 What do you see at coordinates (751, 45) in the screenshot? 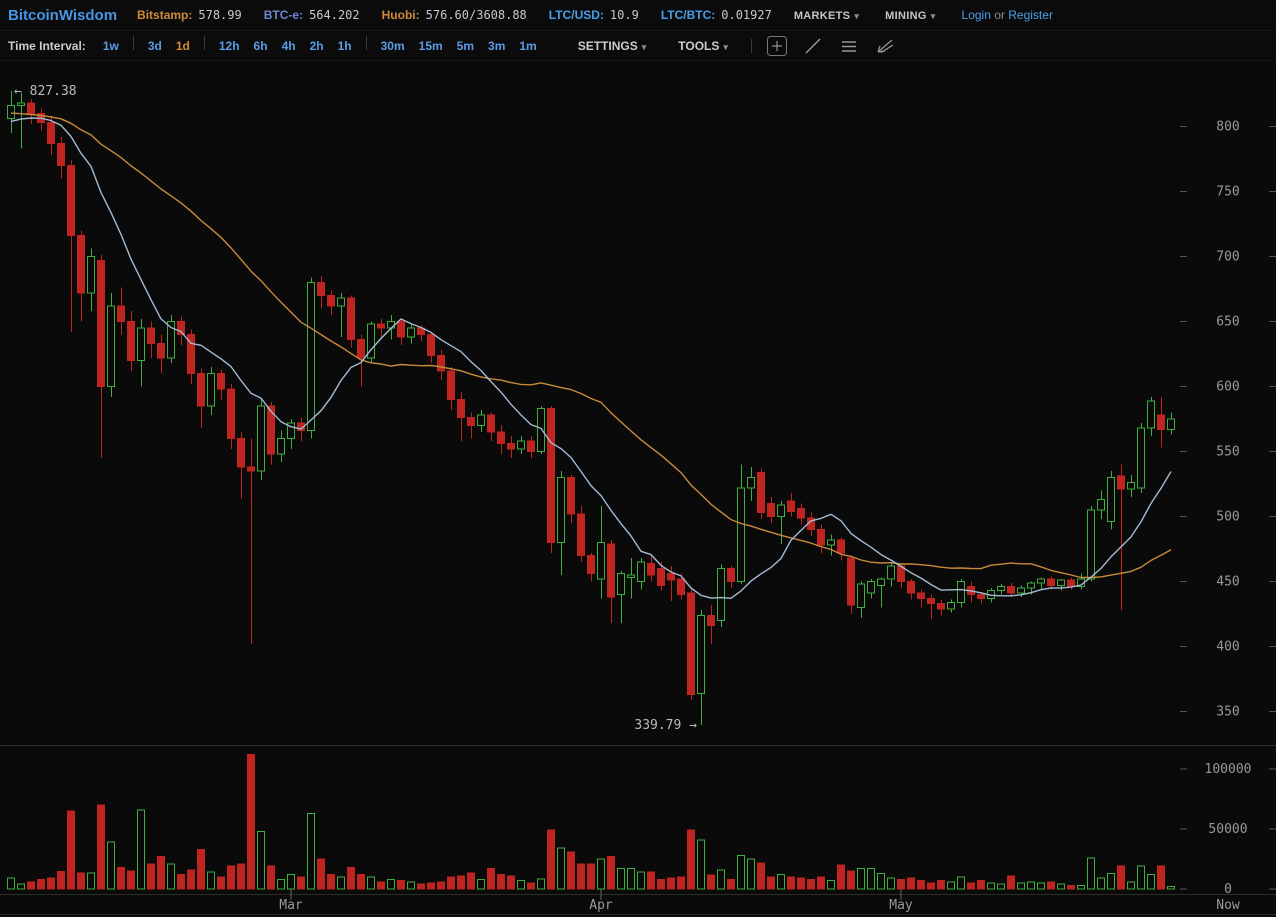
I see `toolbar-divider` at bounding box center [751, 45].